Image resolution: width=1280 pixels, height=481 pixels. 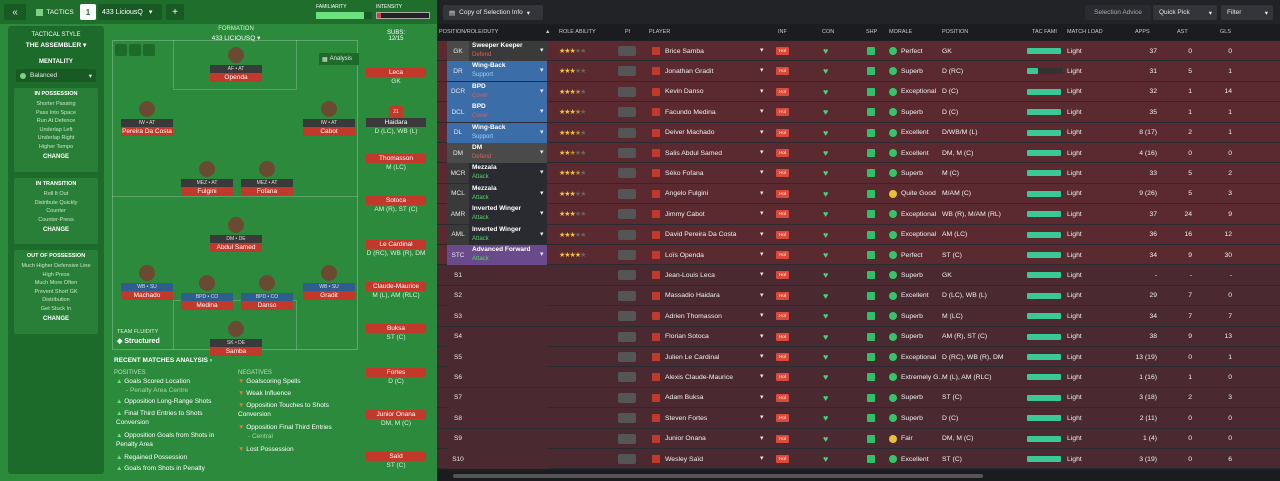 I want to click on position-cell: S6, so click(x=458, y=377).